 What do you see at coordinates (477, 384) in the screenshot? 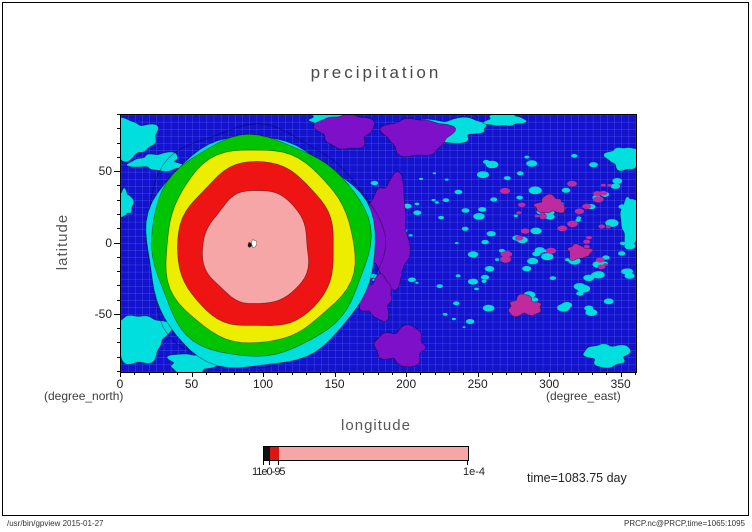
I see `x-tick-label: 250` at bounding box center [477, 384].